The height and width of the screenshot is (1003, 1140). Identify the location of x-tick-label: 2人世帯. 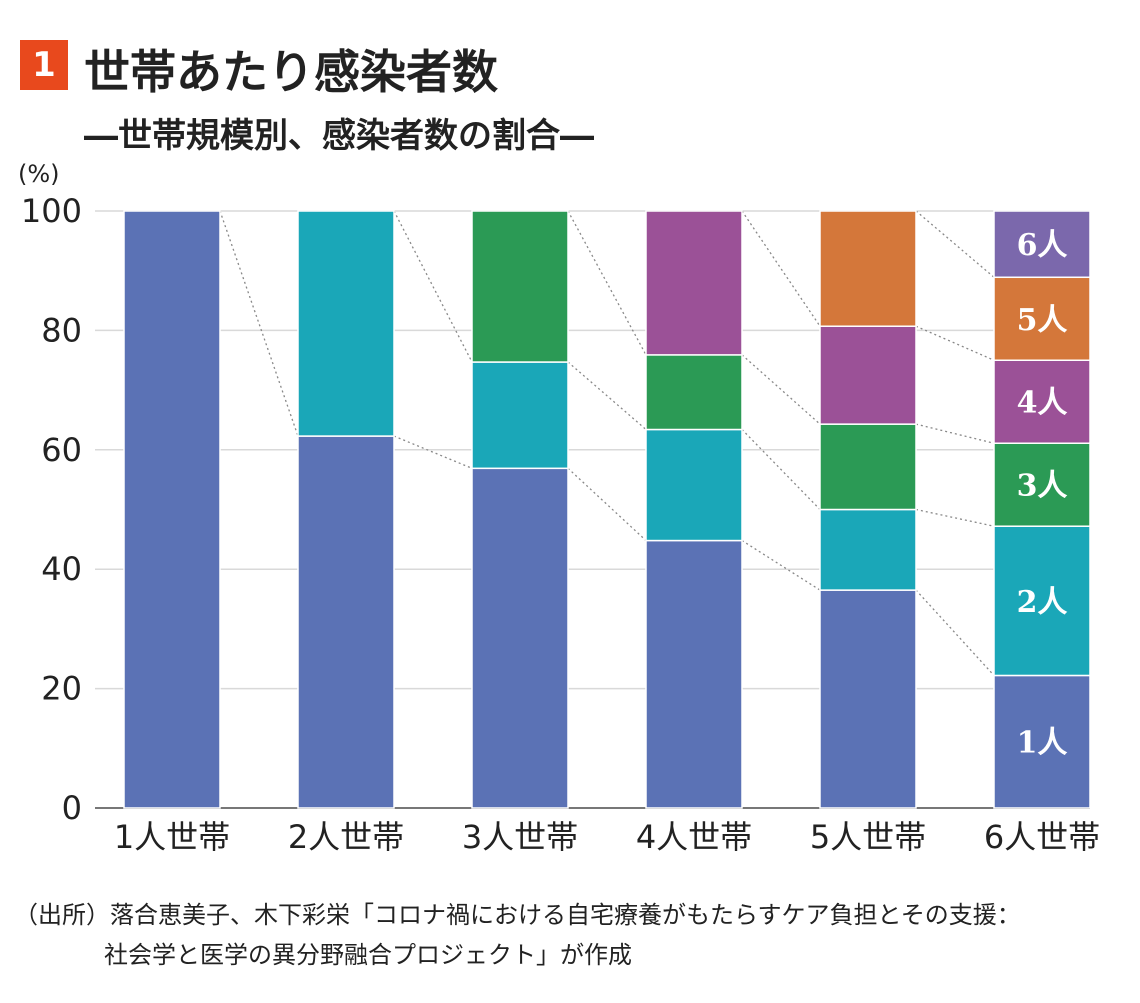
(346, 837).